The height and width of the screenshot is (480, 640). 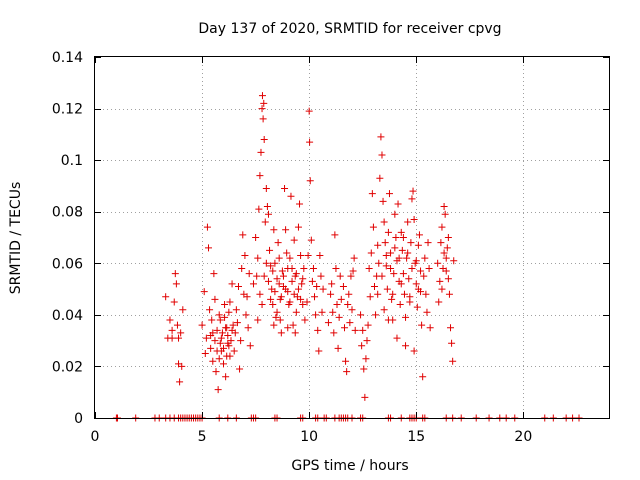 What do you see at coordinates (16, 238) in the screenshot?
I see `y-axis-label: SRMTID / TECUs` at bounding box center [16, 238].